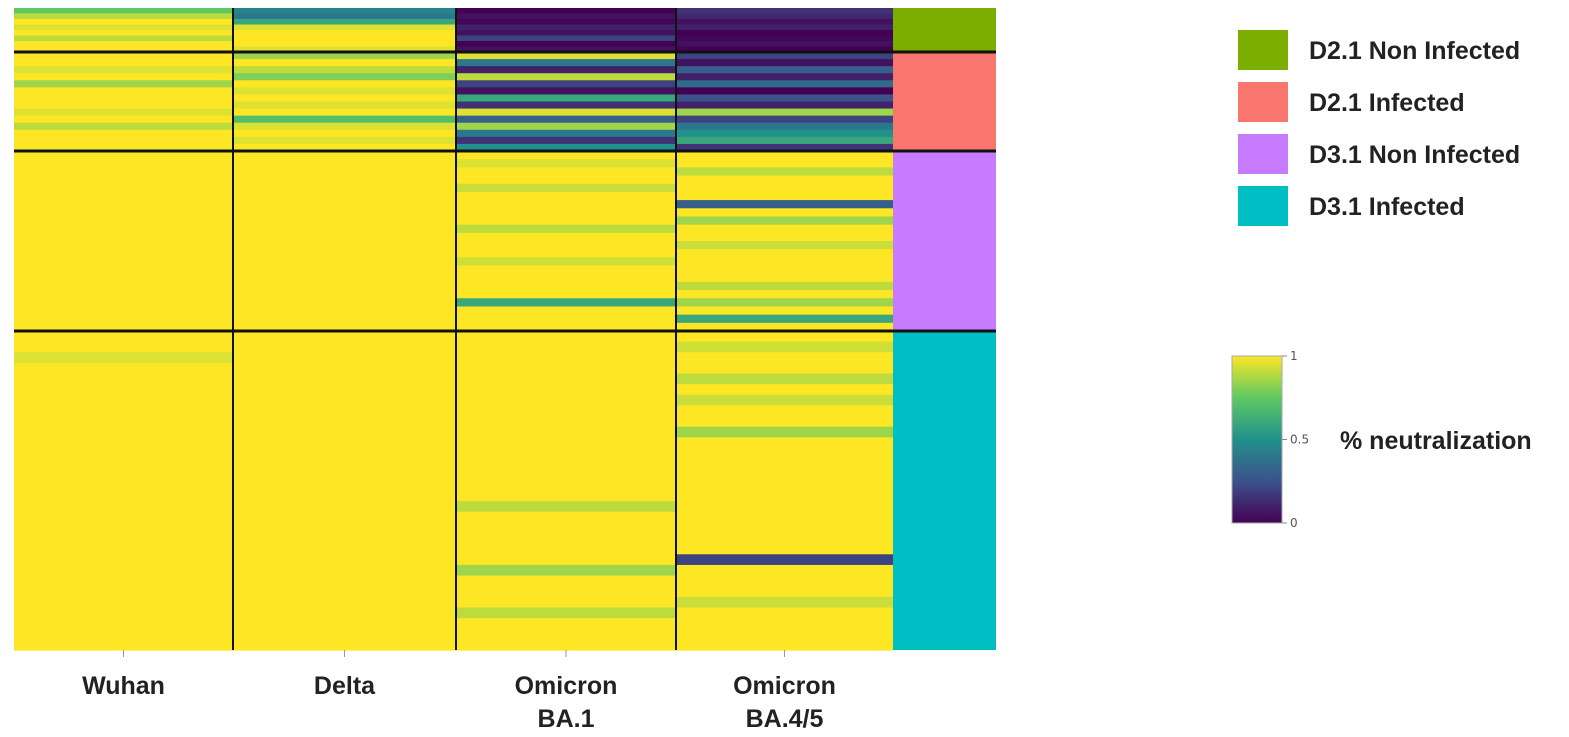  Describe the element at coordinates (944, 329) in the screenshot. I see `group-annotation-bar` at that location.